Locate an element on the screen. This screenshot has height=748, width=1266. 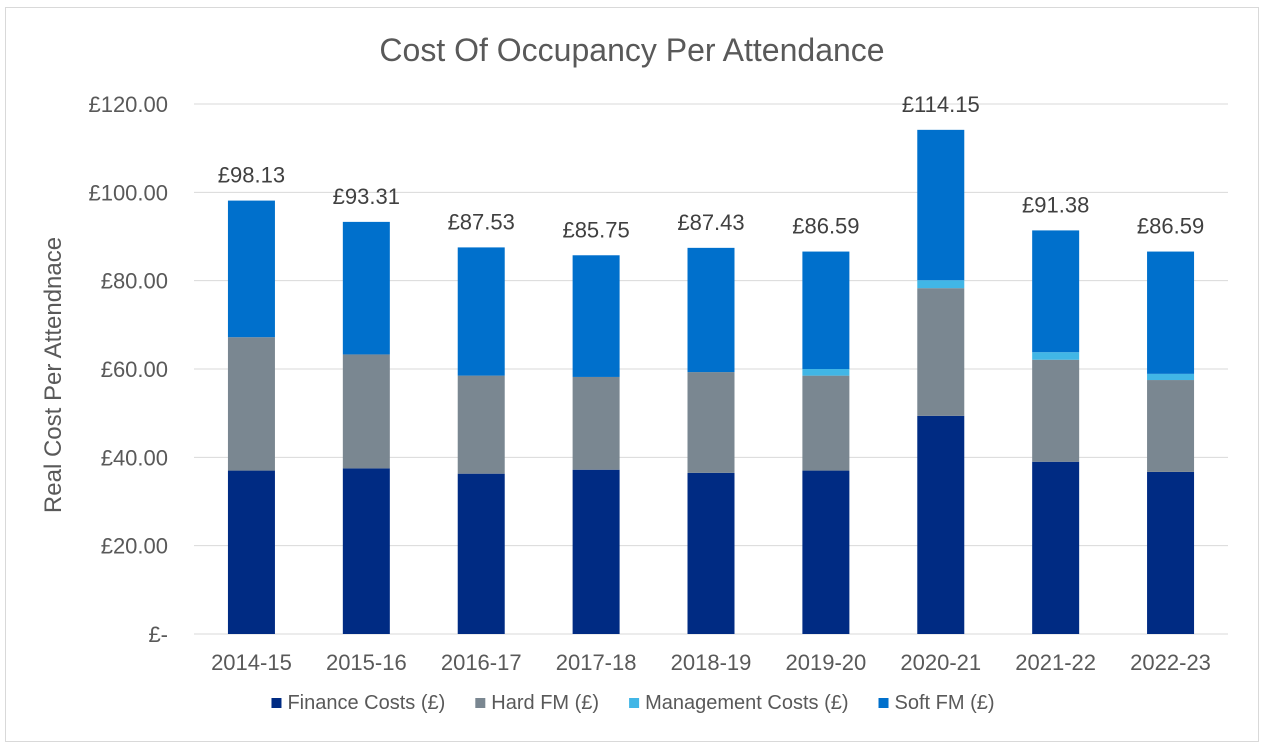
x-tick-label: 2018-19 is located at coordinates (711, 662).